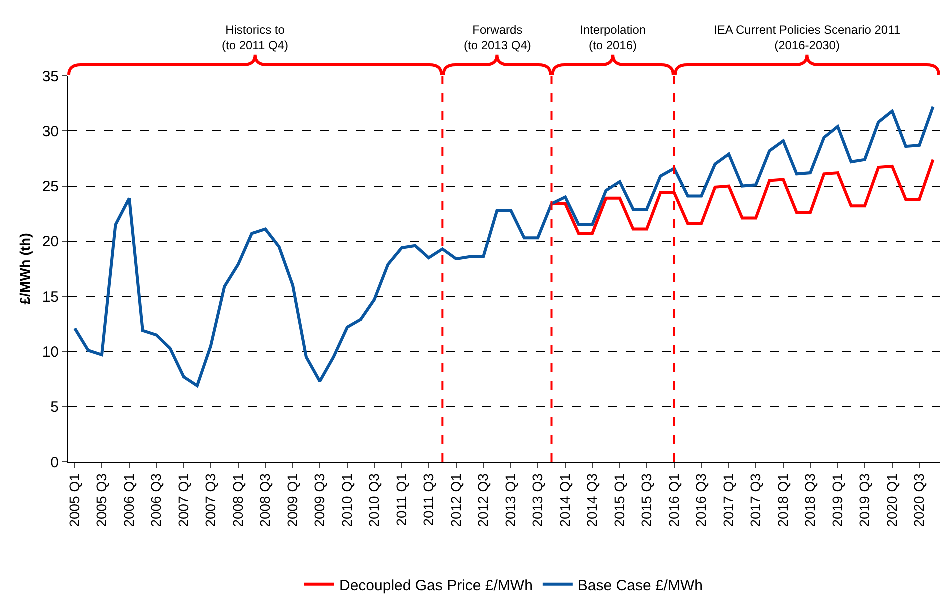 This screenshot has height=604, width=943. I want to click on x-tick-label: 2013 Q1, so click(510, 500).